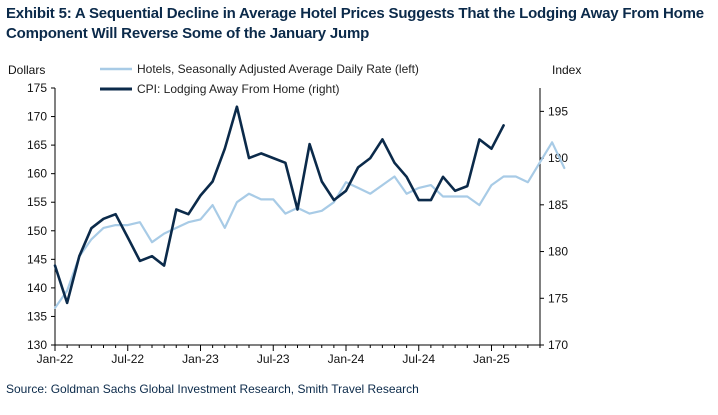  What do you see at coordinates (558, 205) in the screenshot?
I see `right-tick-label: 185` at bounding box center [558, 205].